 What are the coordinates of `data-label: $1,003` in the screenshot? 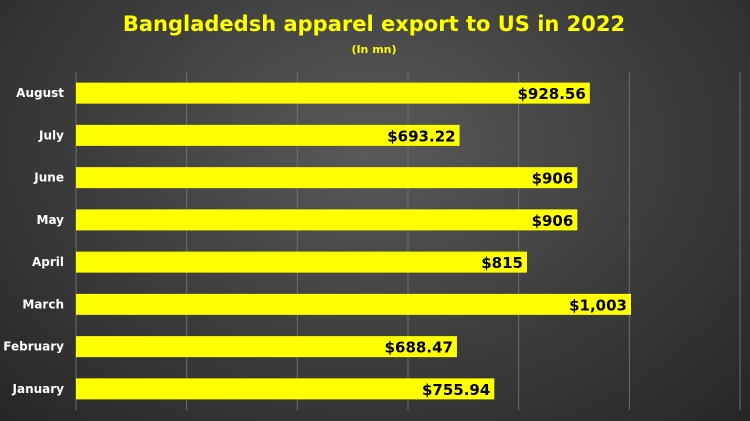 It's located at (598, 305).